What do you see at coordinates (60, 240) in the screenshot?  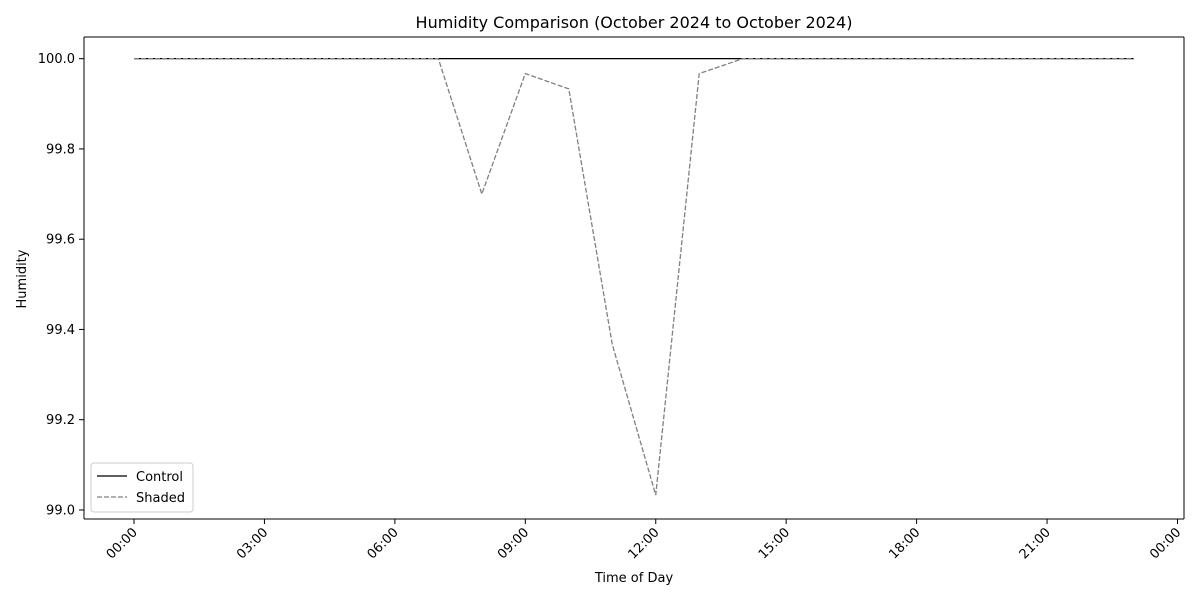 I see `y-tick-label: 99.6` at bounding box center [60, 240].